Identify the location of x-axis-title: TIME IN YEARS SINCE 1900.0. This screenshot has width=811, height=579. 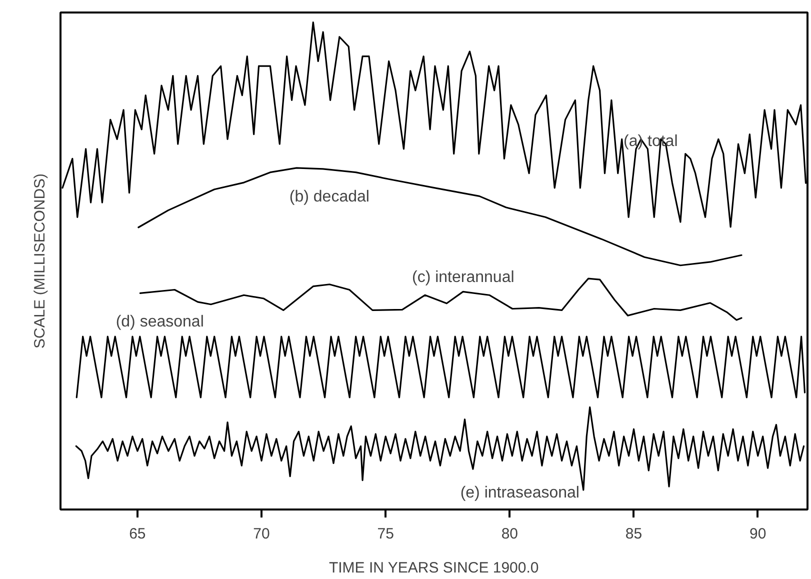
(433, 568).